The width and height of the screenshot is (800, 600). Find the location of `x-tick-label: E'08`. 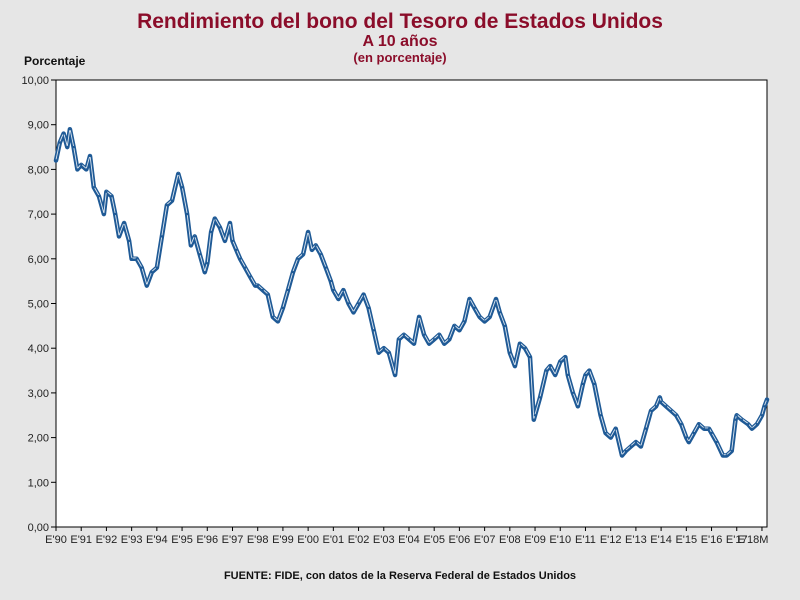

x-tick-label: E'08 is located at coordinates (510, 540).